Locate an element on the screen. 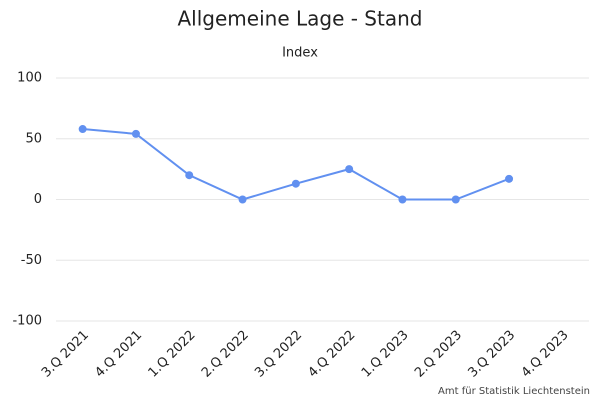  x-tick-label: 1.Q 2023 is located at coordinates (385, 354).